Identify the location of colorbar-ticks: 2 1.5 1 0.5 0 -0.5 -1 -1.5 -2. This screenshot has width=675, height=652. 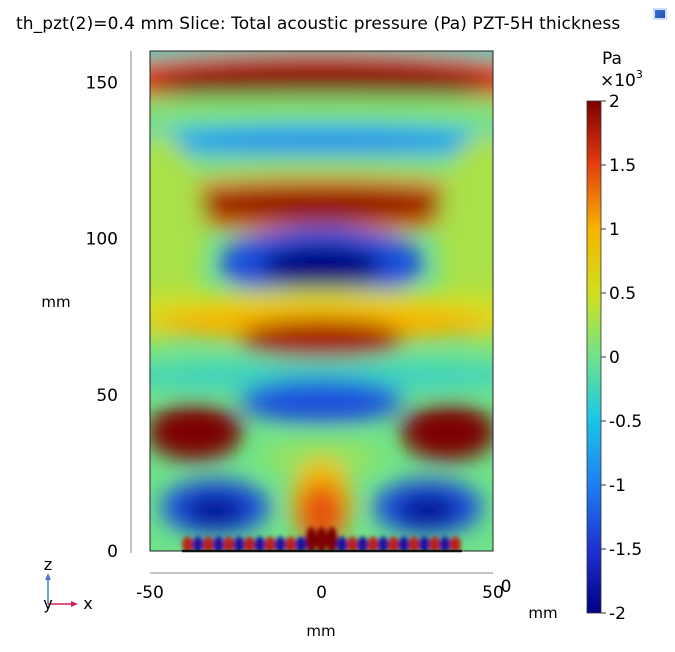
(621, 358).